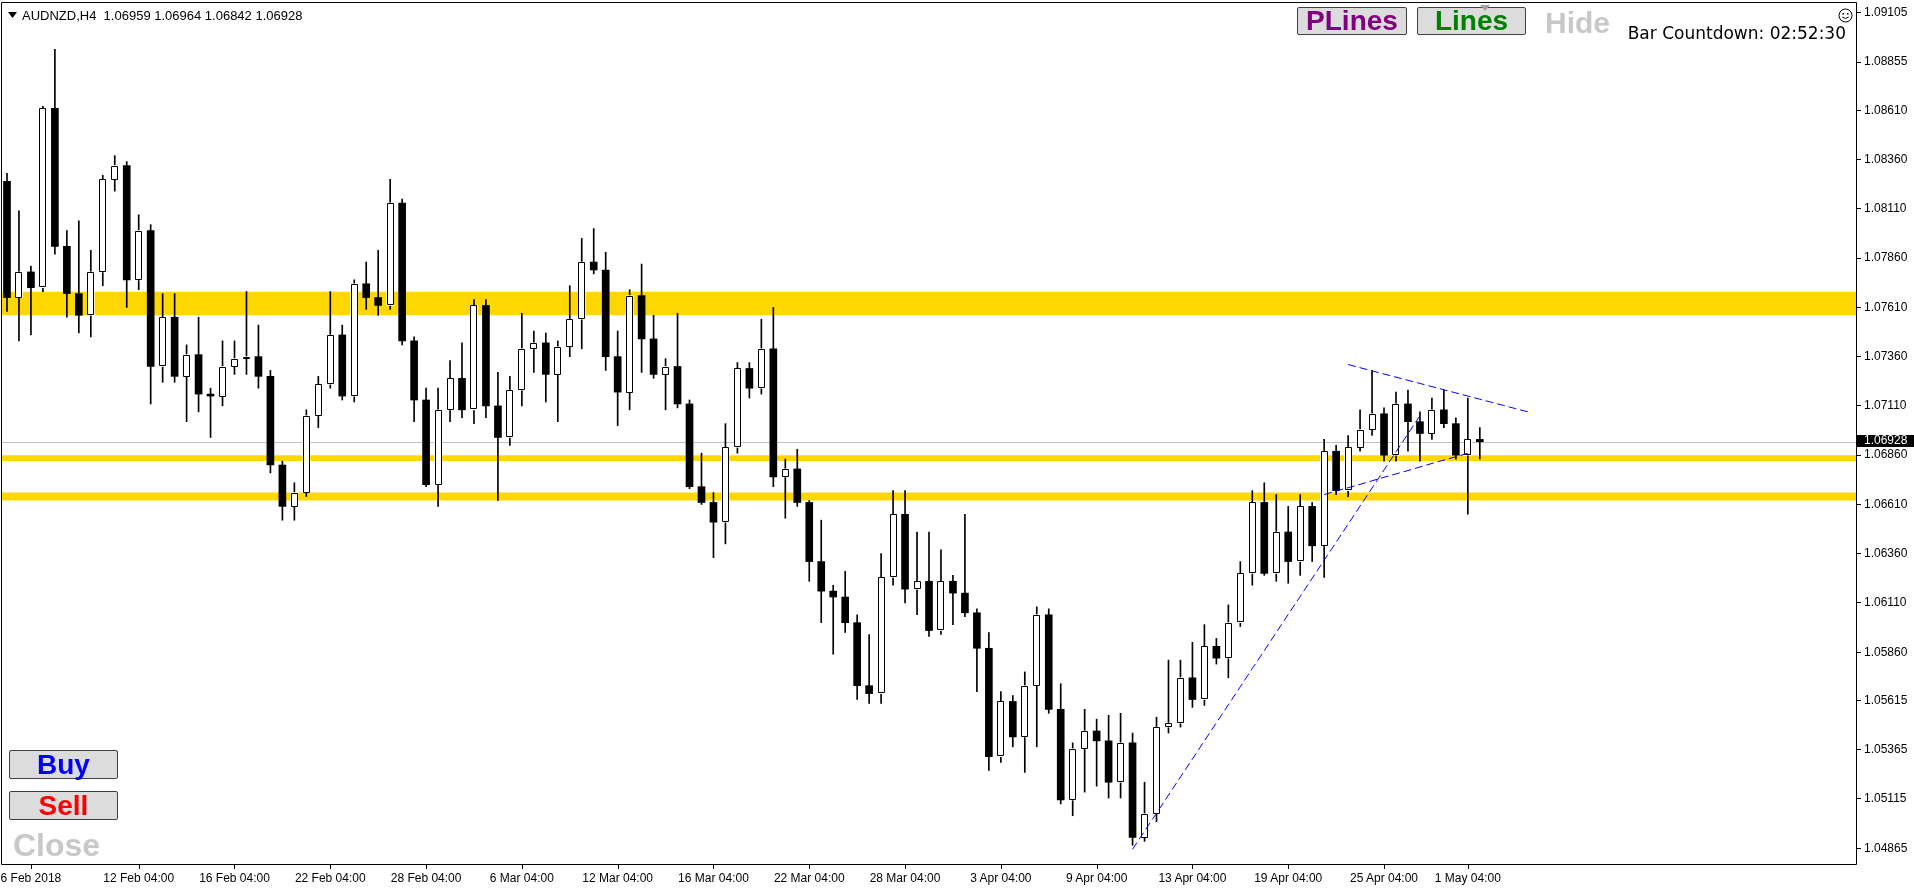 The image size is (1914, 892). I want to click on y-tick-label: 1.08360, so click(1886, 158).